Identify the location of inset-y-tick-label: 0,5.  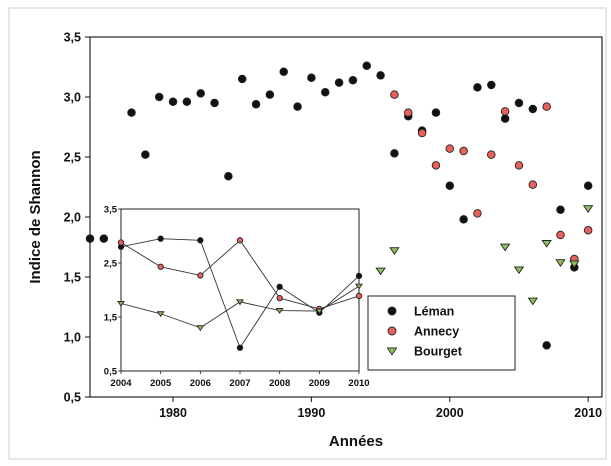
(111, 372).